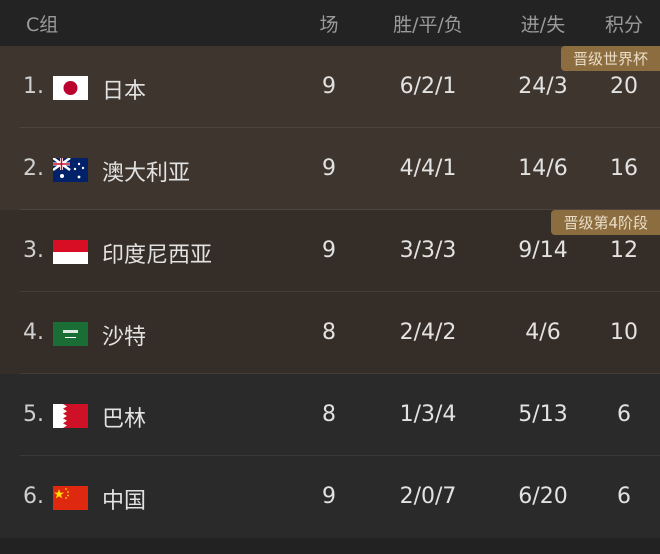  Describe the element at coordinates (543, 25) in the screenshot. I see `goals-header: 进/失` at that location.